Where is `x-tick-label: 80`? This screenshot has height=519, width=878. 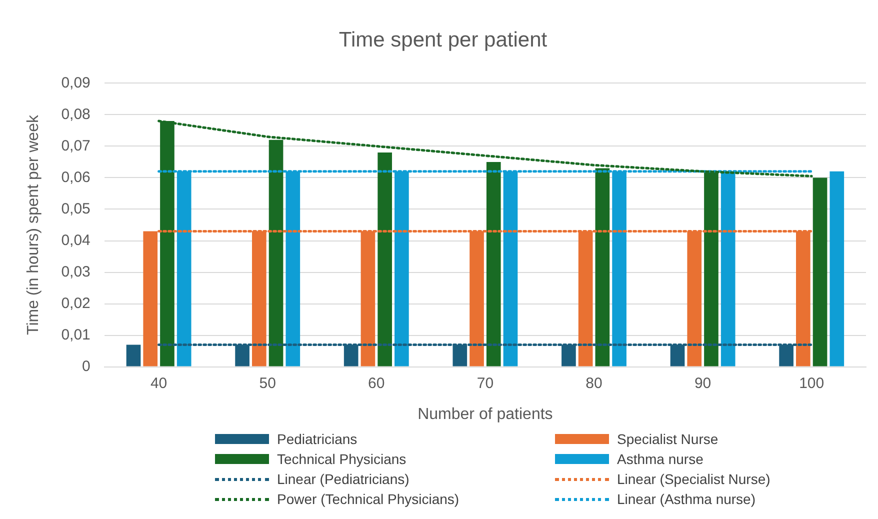
x-tick-label: 80 is located at coordinates (594, 383).